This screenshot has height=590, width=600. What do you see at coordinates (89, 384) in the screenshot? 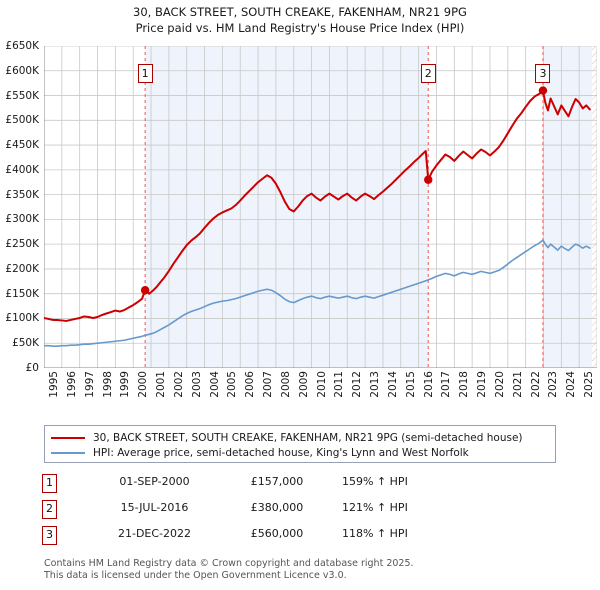
I see `x-axis-tick-label: 1997` at bounding box center [89, 384].